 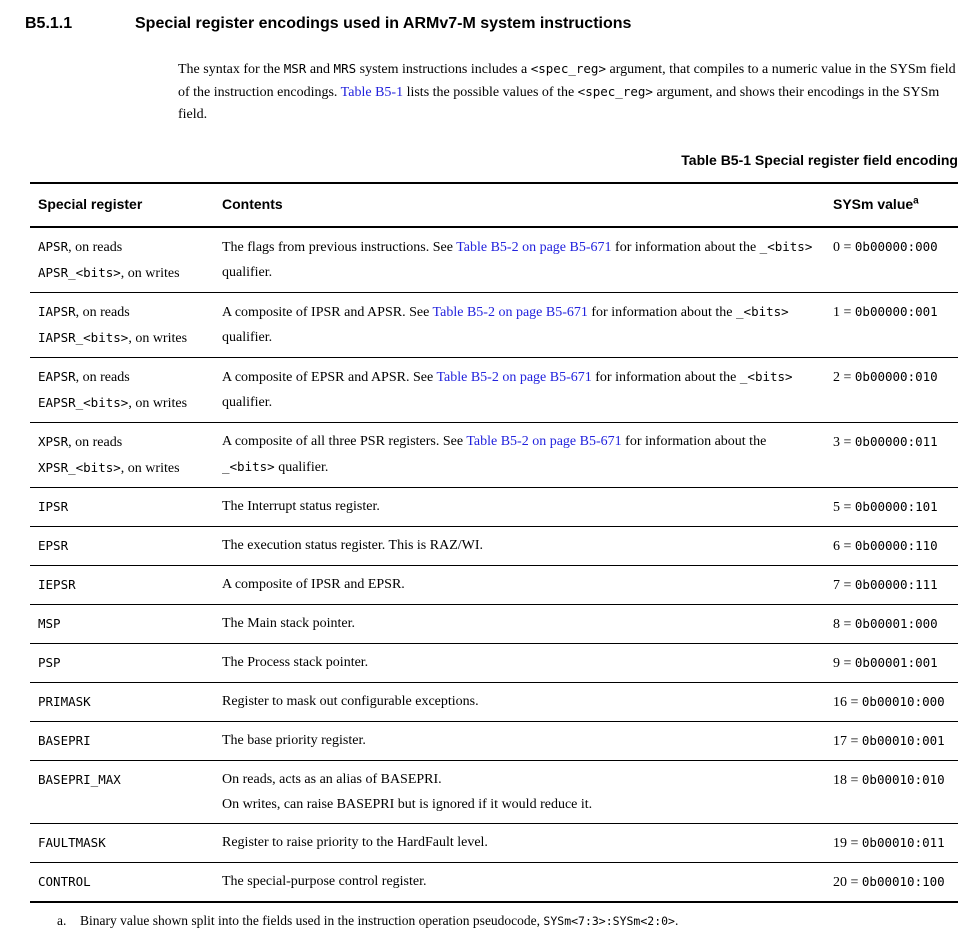 I want to click on contents-cell: The special-purpose control register., so click(x=527, y=883).